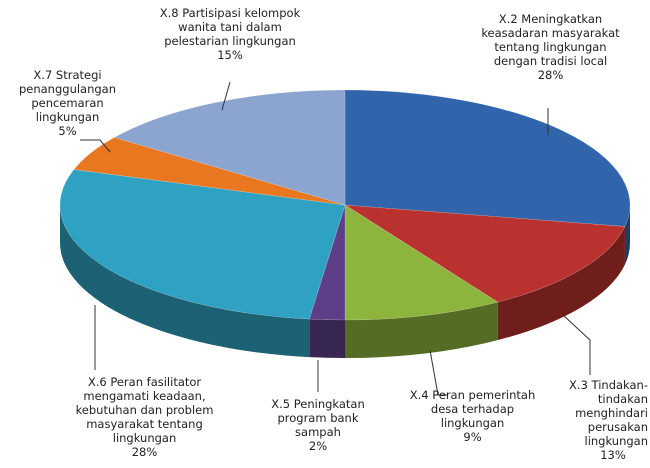 The width and height of the screenshot is (650, 468). What do you see at coordinates (318, 446) in the screenshot?
I see `value-label: 2%` at bounding box center [318, 446].